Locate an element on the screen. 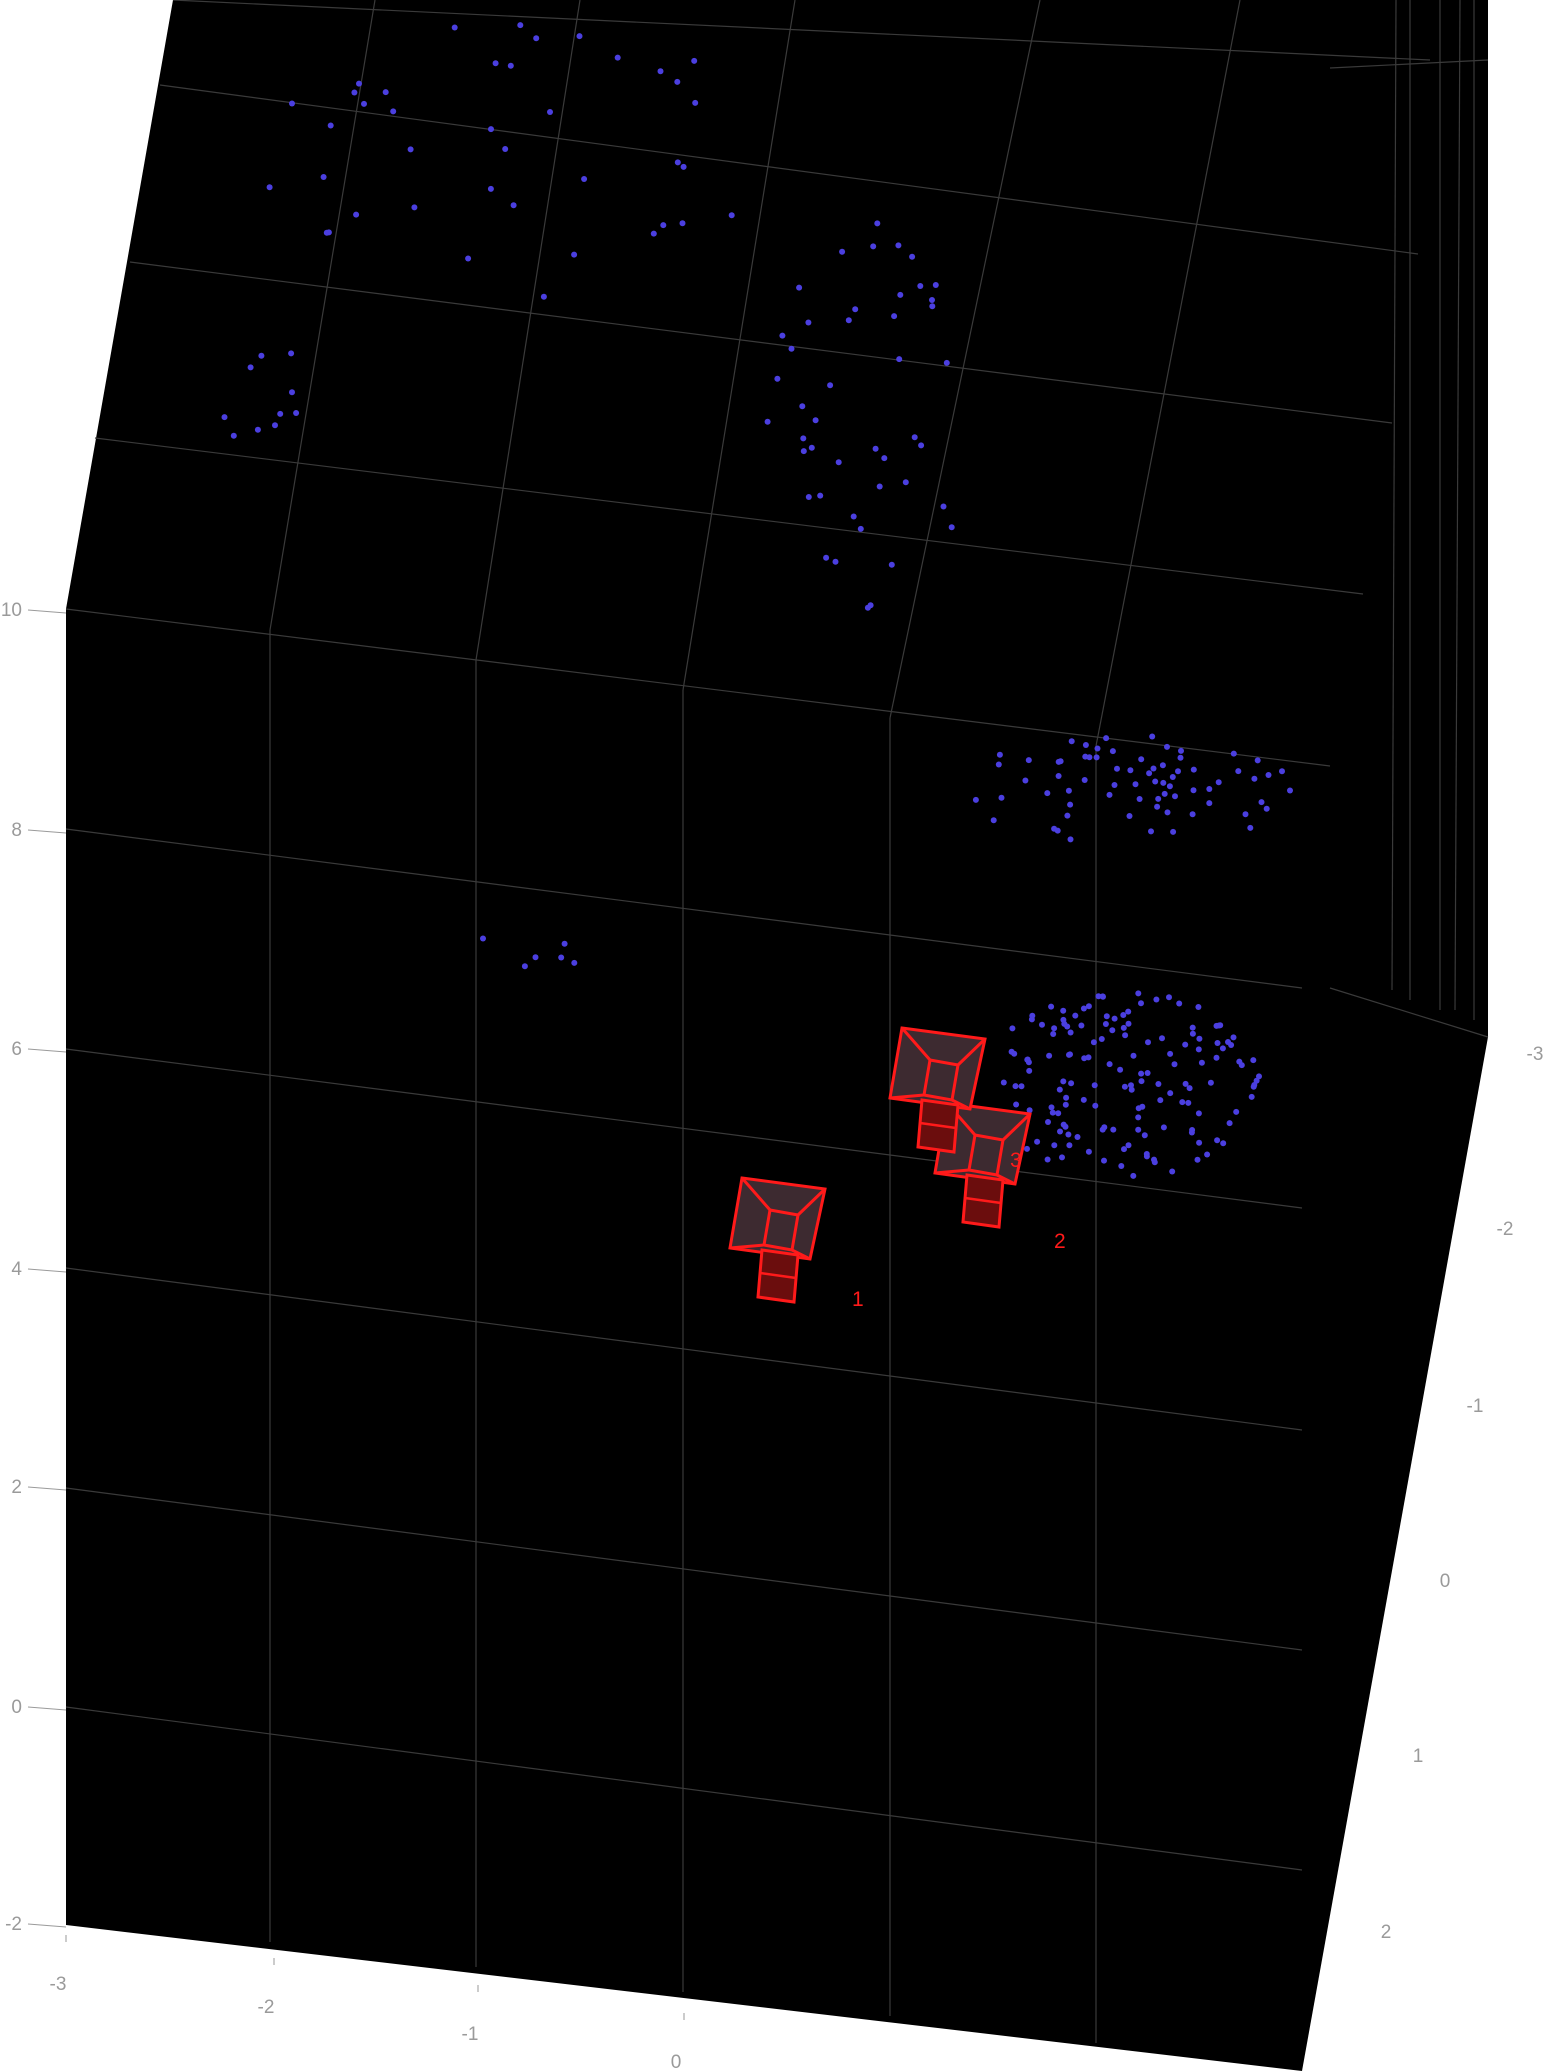  x-tick-label: -1 is located at coordinates (470, 2034).